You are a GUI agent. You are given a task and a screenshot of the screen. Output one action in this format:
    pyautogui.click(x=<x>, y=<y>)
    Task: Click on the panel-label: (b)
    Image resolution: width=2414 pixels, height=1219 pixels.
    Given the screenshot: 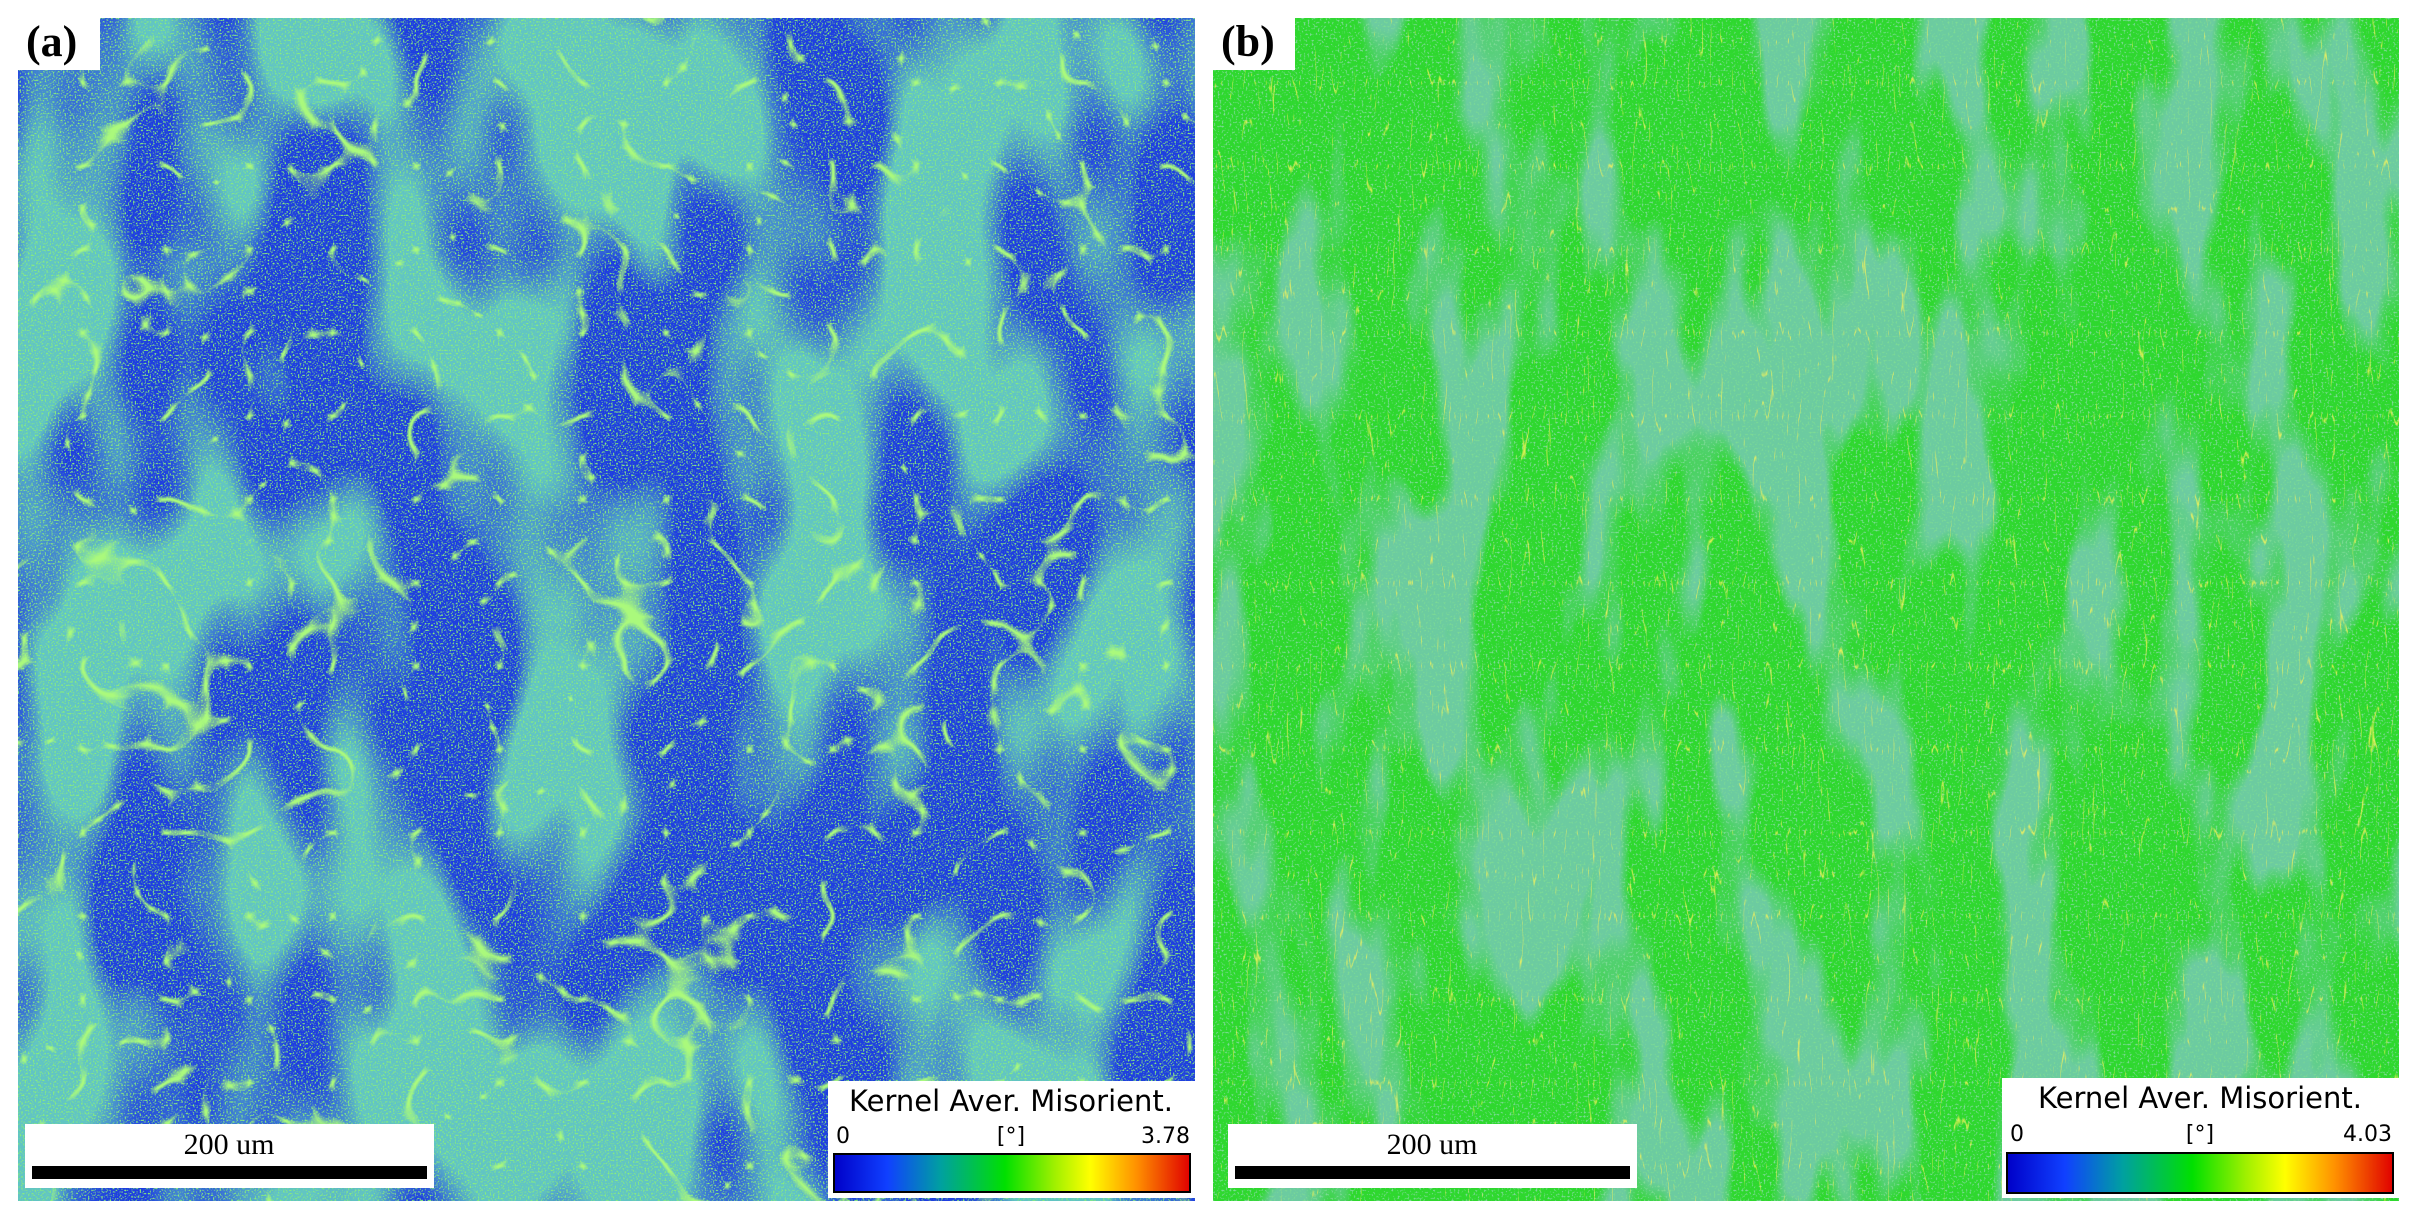 What is the action you would take?
    pyautogui.click(x=1248, y=41)
    